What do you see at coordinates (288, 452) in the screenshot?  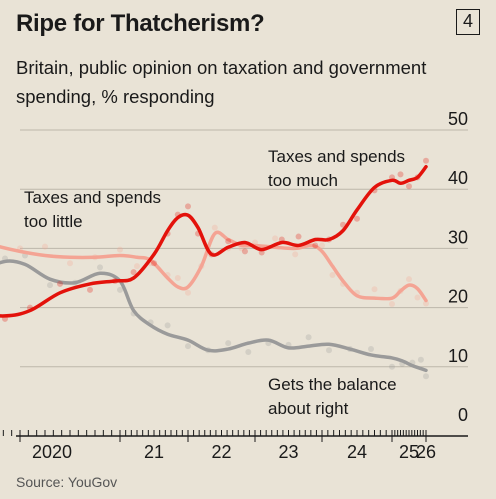 I see `x-tick-label-23: 23` at bounding box center [288, 452].